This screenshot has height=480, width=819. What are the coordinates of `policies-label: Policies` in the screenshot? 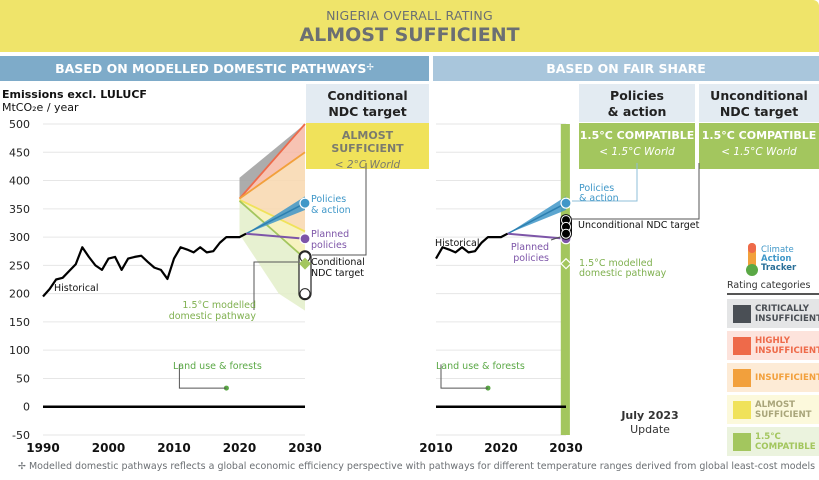 It's located at (596, 188).